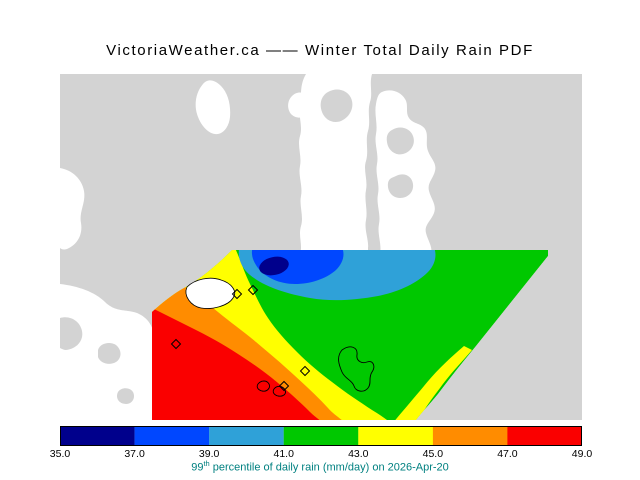 This screenshot has width=640, height=480. I want to click on land-peninsula-blob, so click(210, 293).